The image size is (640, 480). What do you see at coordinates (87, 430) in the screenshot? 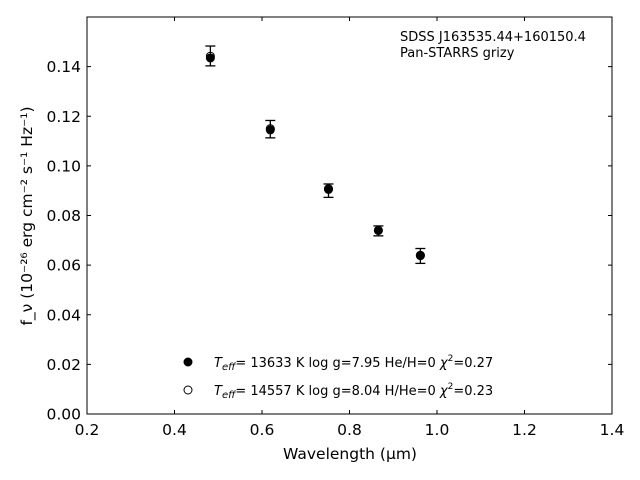
I see `x-tick-label: 0.2` at bounding box center [87, 430].